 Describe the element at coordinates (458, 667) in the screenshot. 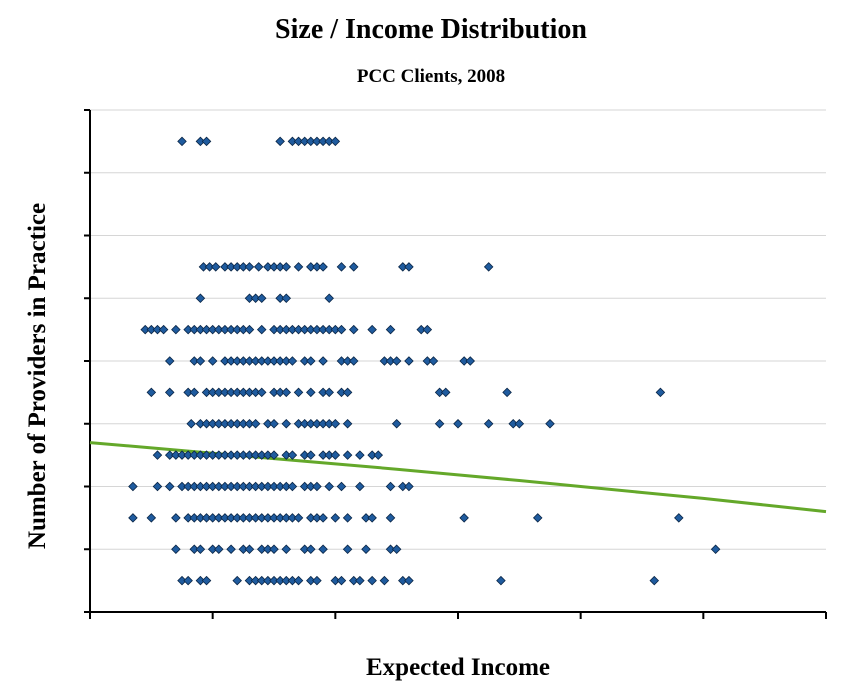

I see `x-axis-label: Expected Income` at that location.